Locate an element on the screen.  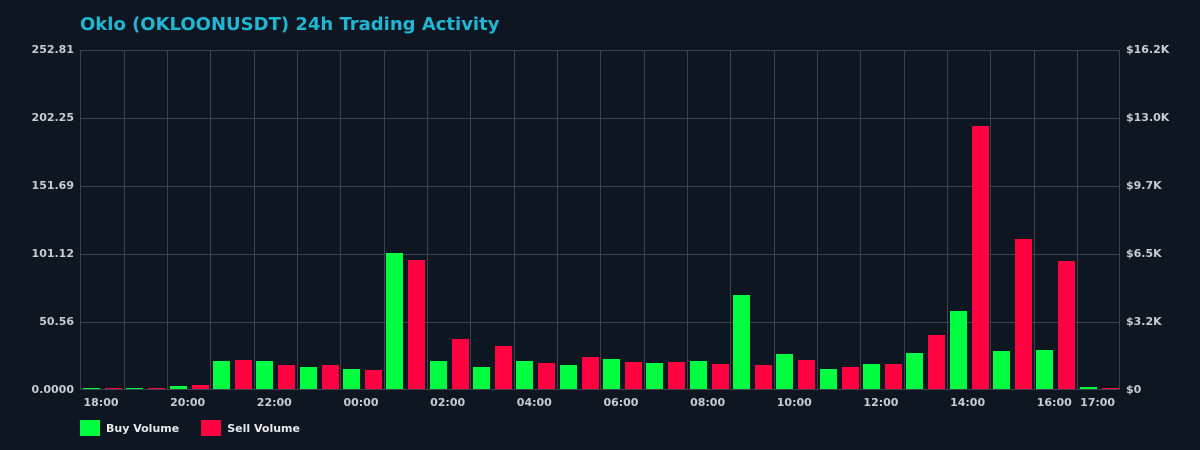
y-tick-left: 0.0000 is located at coordinates (52, 389).